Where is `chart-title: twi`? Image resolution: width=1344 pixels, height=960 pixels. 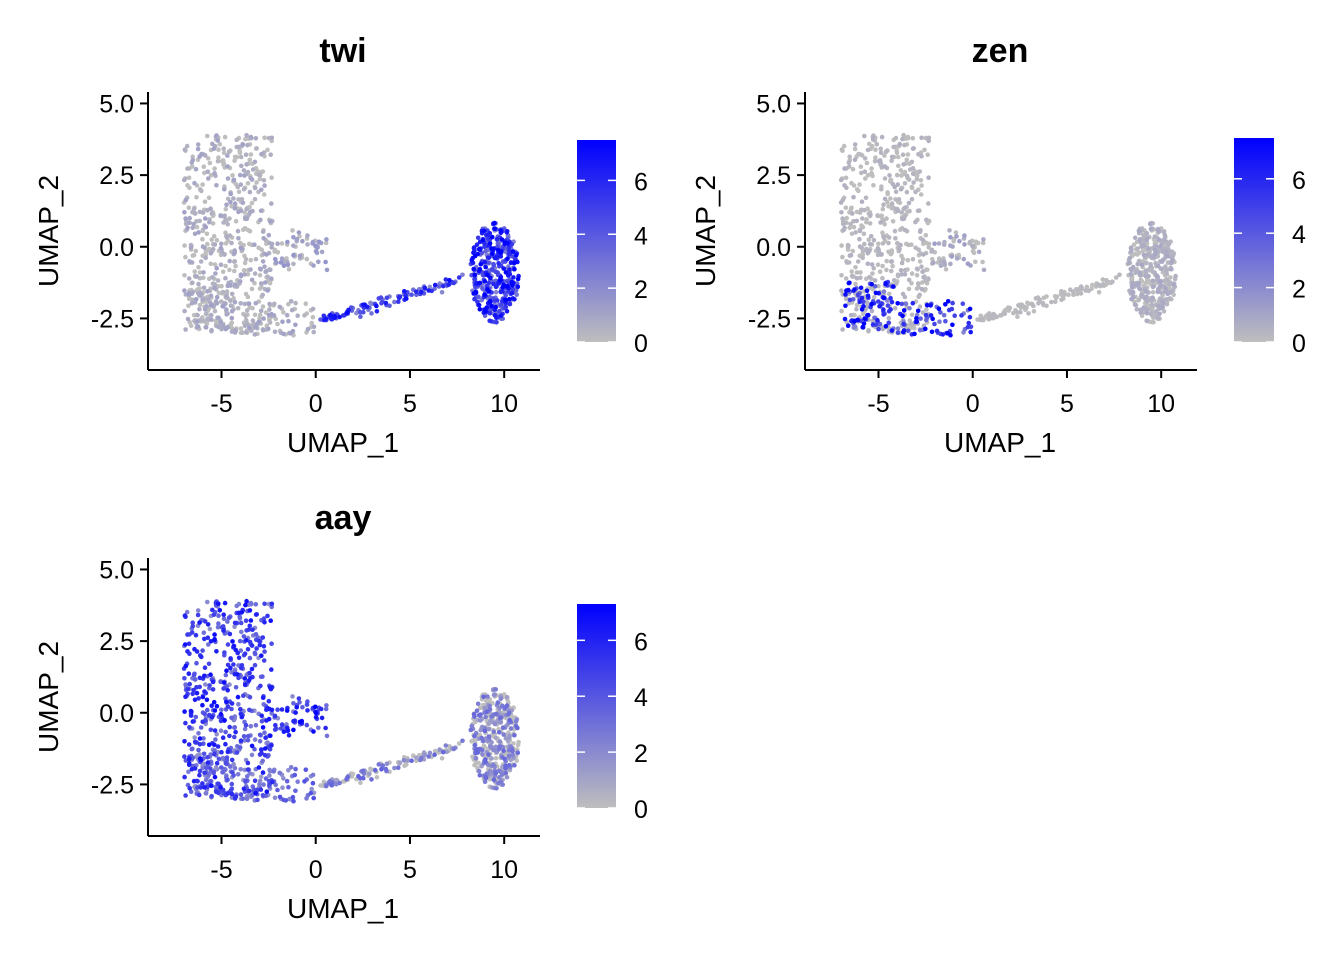
chart-title: twi is located at coordinates (342, 51).